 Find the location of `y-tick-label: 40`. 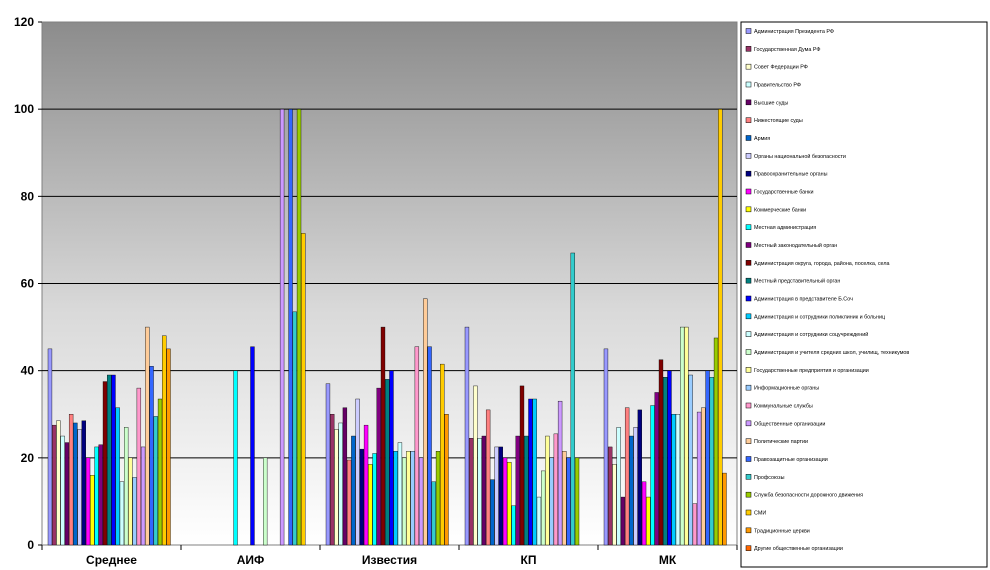

y-tick-label: 40 is located at coordinates (28, 371).